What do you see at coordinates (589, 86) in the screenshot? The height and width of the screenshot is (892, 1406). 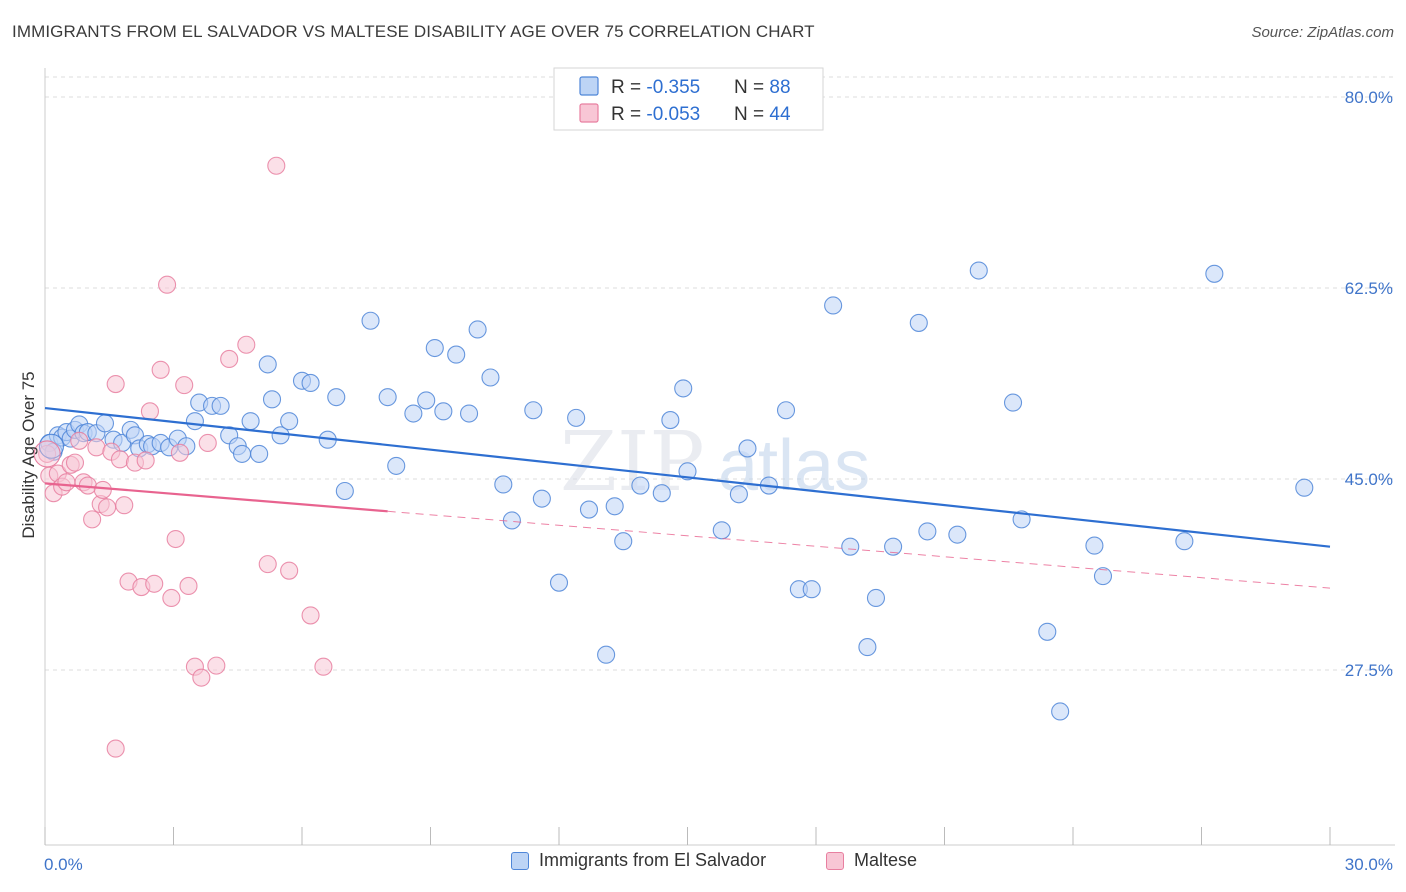 I see `legend-swatch-blue` at bounding box center [589, 86].